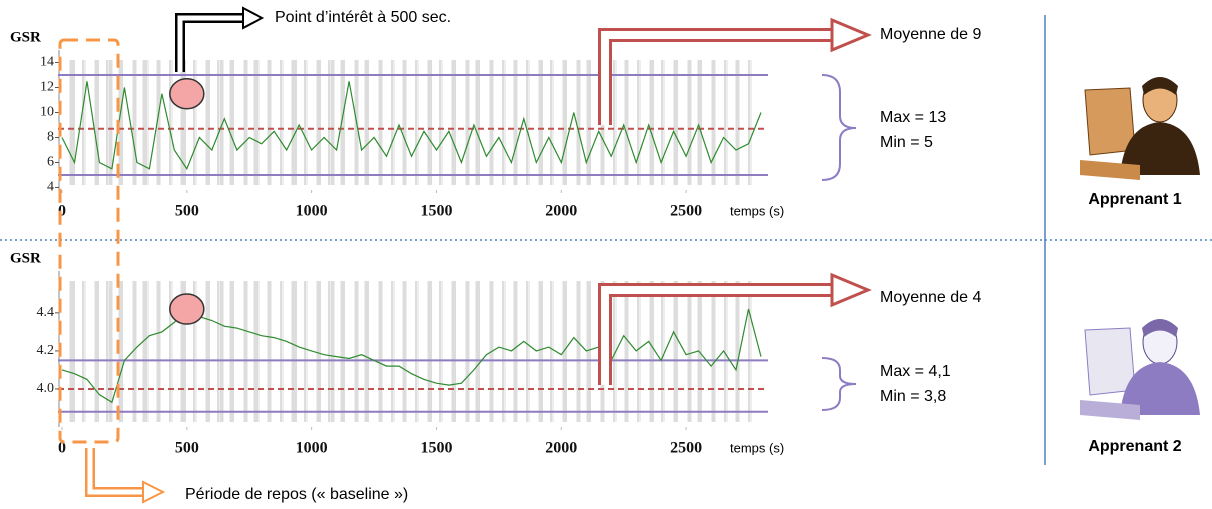 The width and height of the screenshot is (1212, 509). What do you see at coordinates (931, 297) in the screenshot?
I see `mean-label: Moyenne de 4` at bounding box center [931, 297].